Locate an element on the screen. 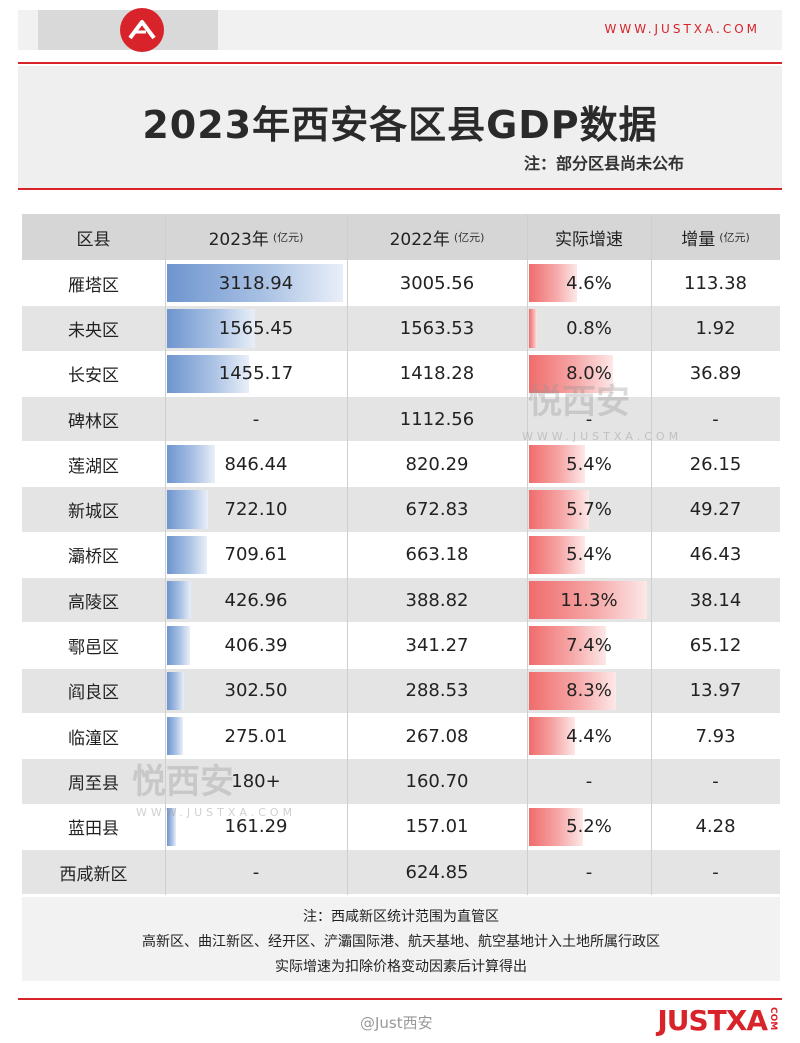 Image resolution: width=800 pixels, height=1043 pixels. header-increase: 增量 (亿元) is located at coordinates (715, 239).